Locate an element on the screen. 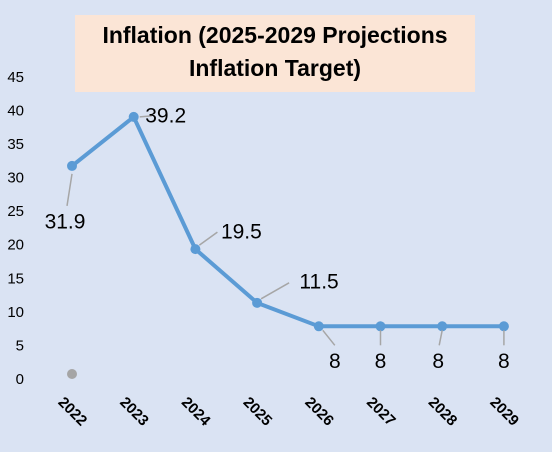 The height and width of the screenshot is (452, 552). x-tick-label: 2023 is located at coordinates (134, 412).